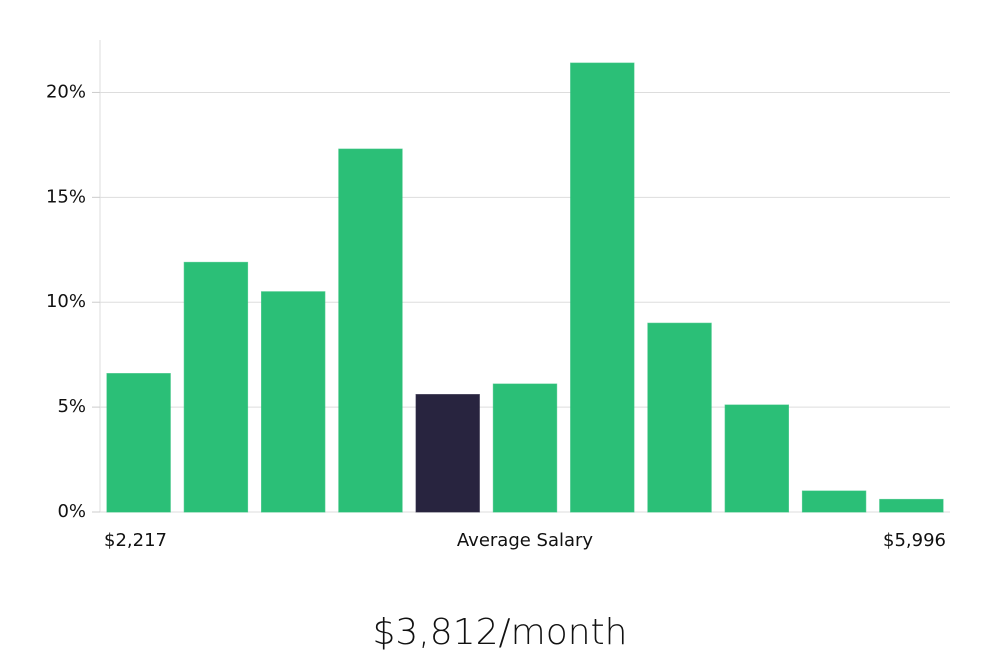  Describe the element at coordinates (525, 540) in the screenshot. I see `x-axis-label: Average Salary` at that location.